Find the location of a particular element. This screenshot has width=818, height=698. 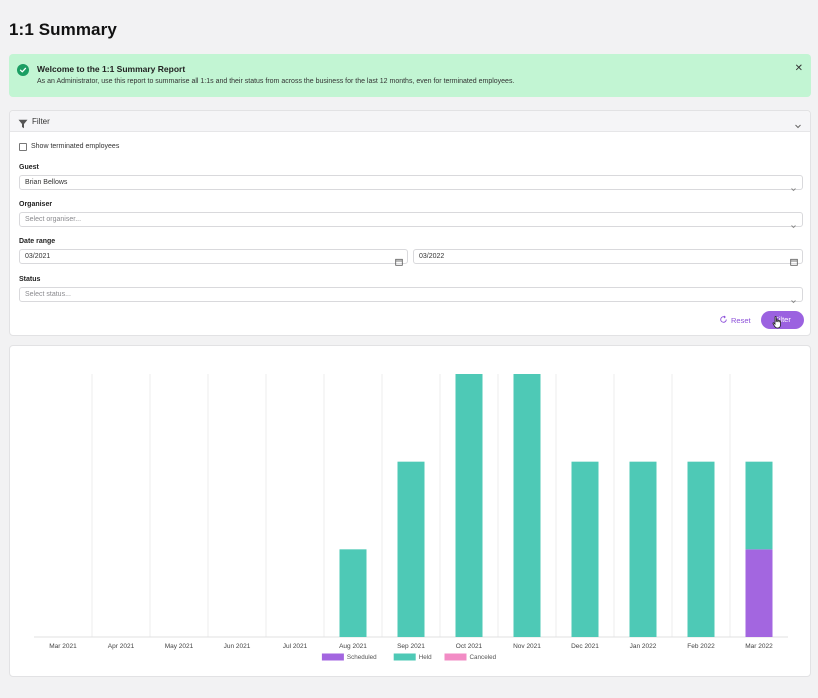

show-terminated-checkbox is located at coordinates (23, 147).